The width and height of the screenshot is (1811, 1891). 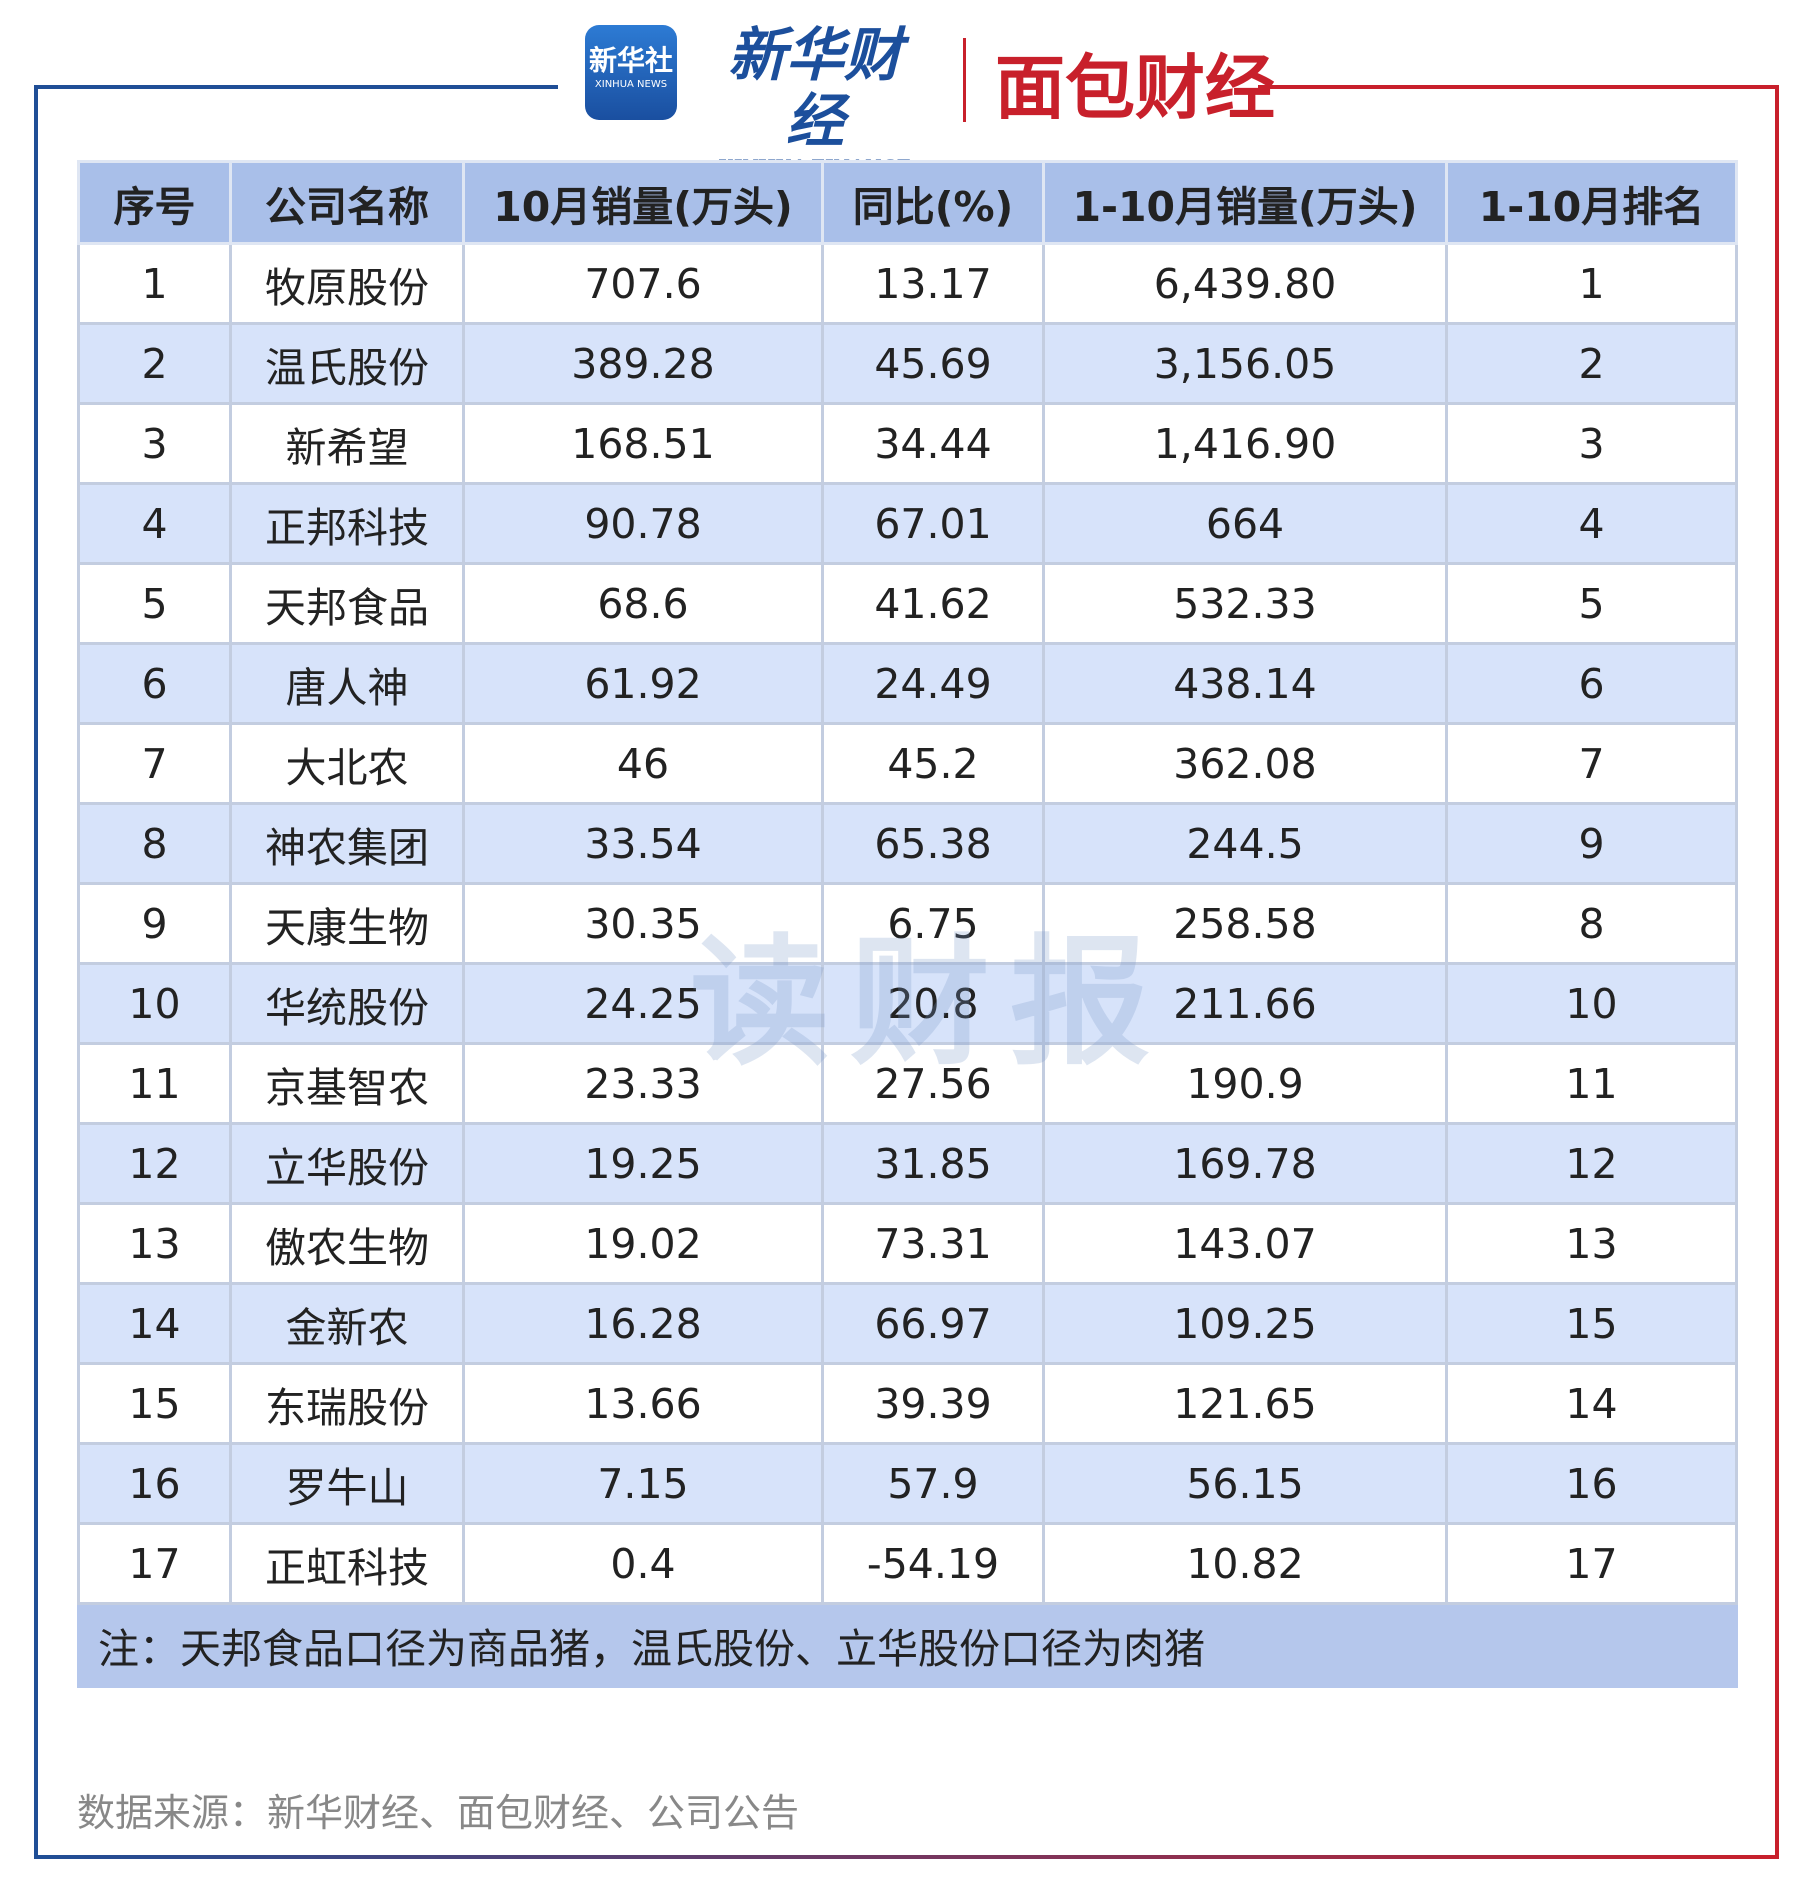 What do you see at coordinates (933, 283) in the screenshot?
I see `table-cell: 13.17` at bounding box center [933, 283].